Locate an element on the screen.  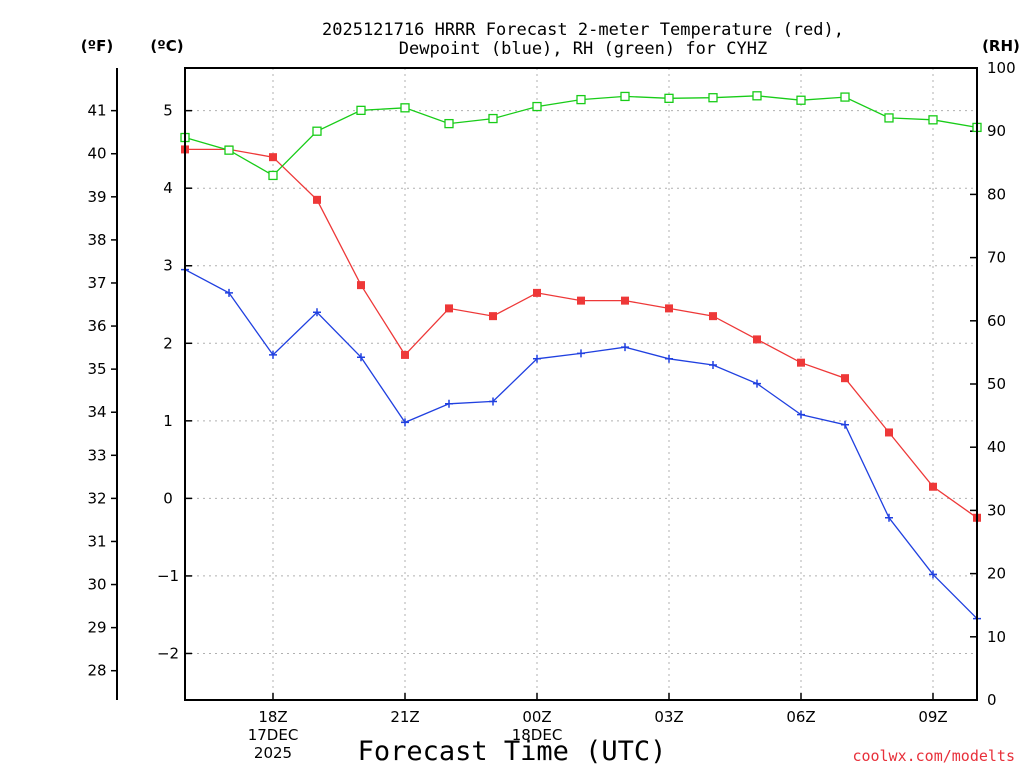
rh-tick-label: 80 is located at coordinates (996, 194).